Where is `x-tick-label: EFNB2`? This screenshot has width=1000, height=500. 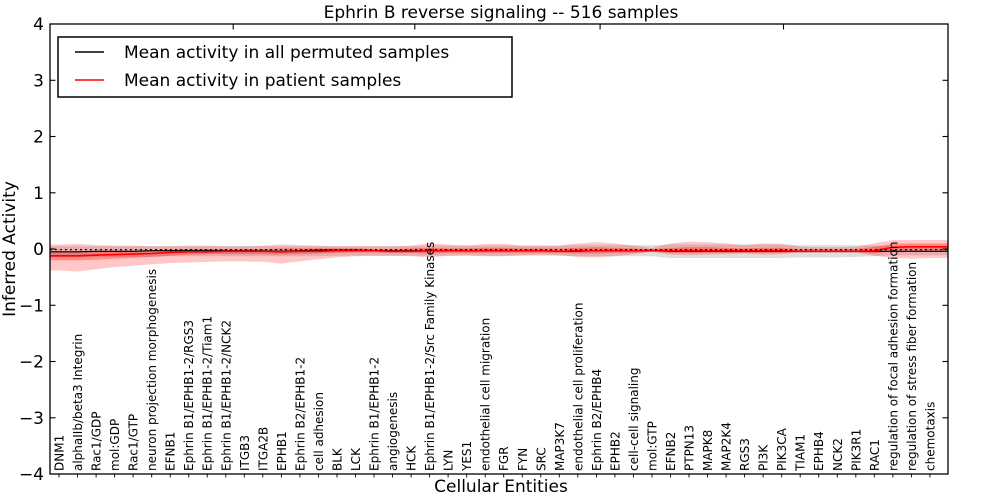 x-tick-label: EFNB2 is located at coordinates (671, 451).